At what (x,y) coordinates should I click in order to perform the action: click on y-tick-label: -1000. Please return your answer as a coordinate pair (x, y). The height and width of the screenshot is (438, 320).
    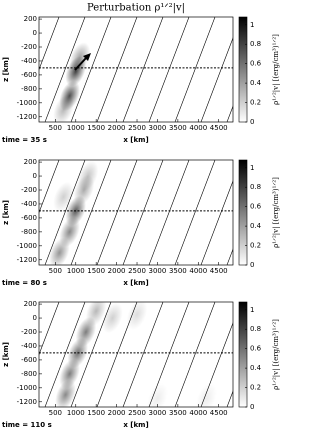
    Looking at the image, I should click on (27, 103).